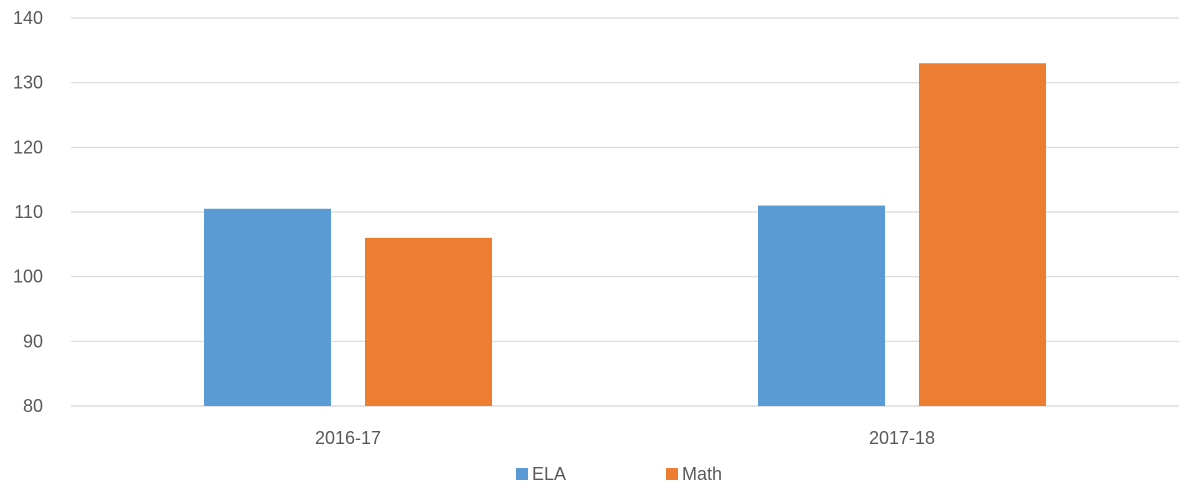  What do you see at coordinates (902, 438) in the screenshot?
I see `x-category-label: 2017-18` at bounding box center [902, 438].